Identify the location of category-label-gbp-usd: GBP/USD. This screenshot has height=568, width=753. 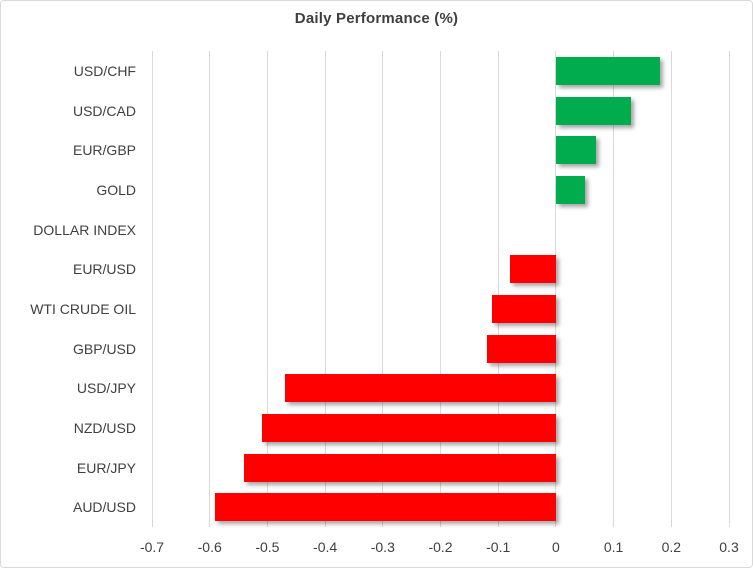
(104, 348).